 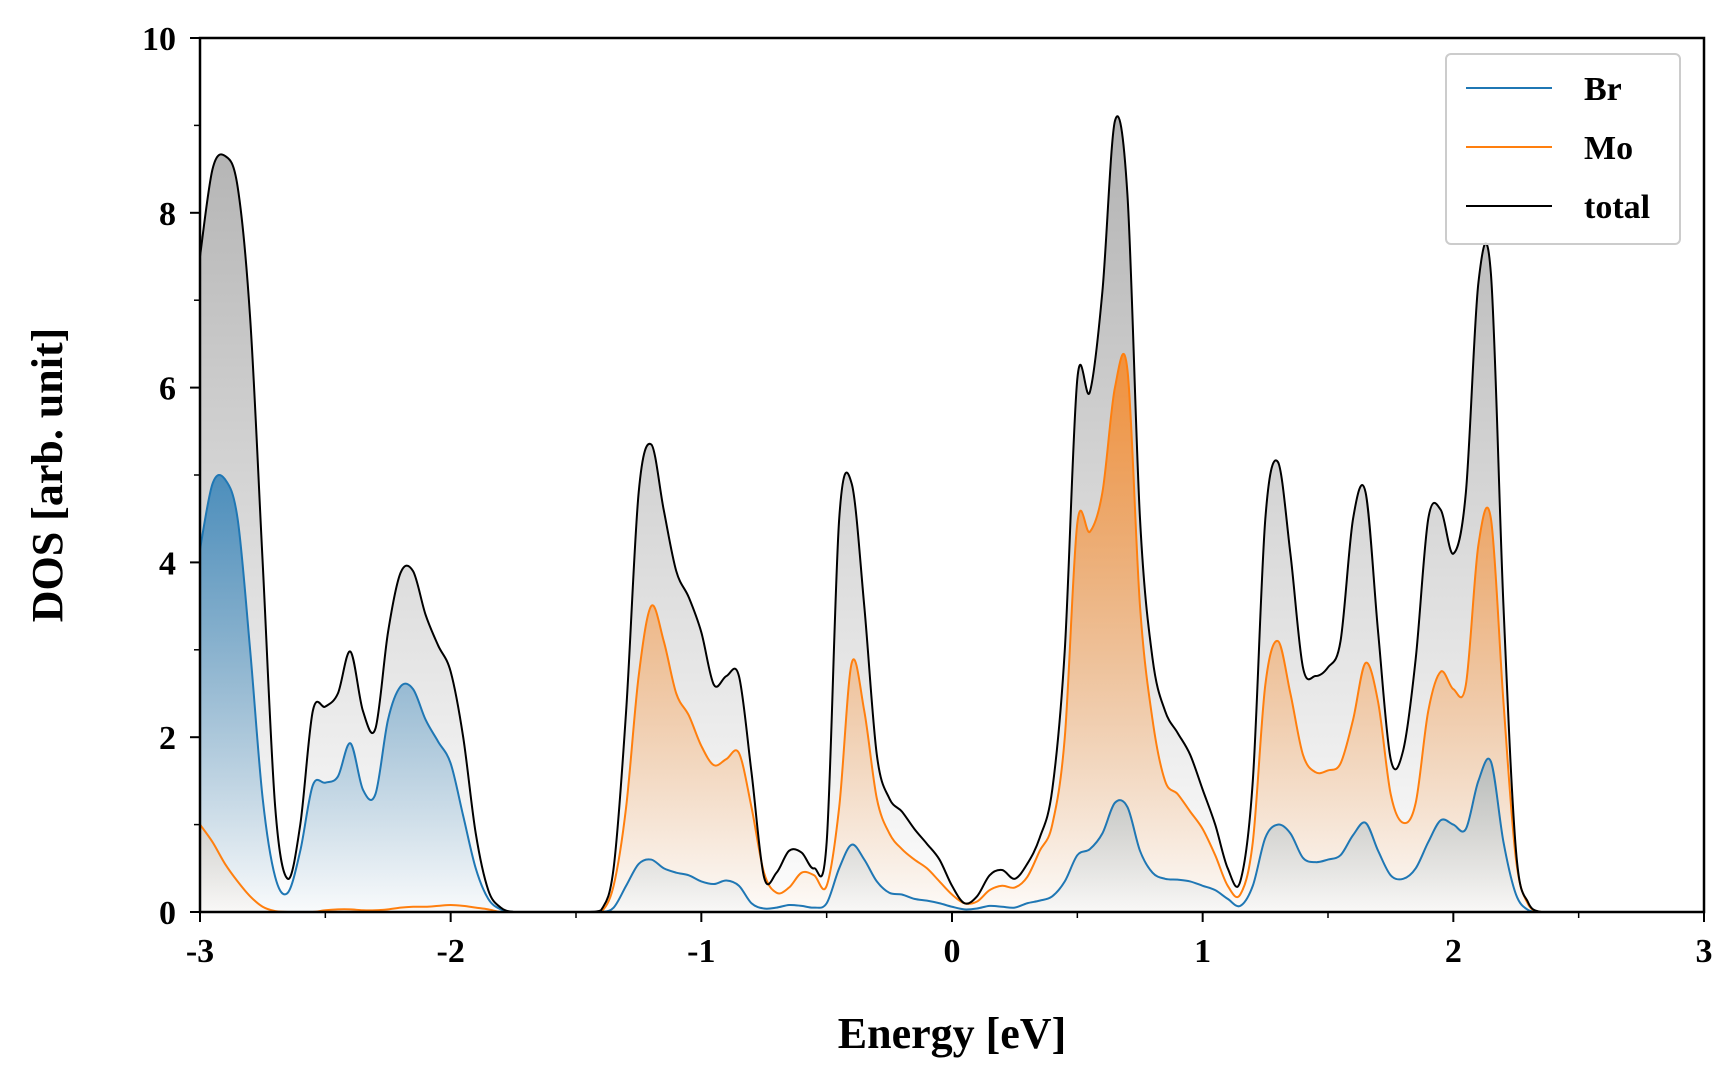 What do you see at coordinates (1704, 951) in the screenshot?
I see `x-tick-label: 3` at bounding box center [1704, 951].